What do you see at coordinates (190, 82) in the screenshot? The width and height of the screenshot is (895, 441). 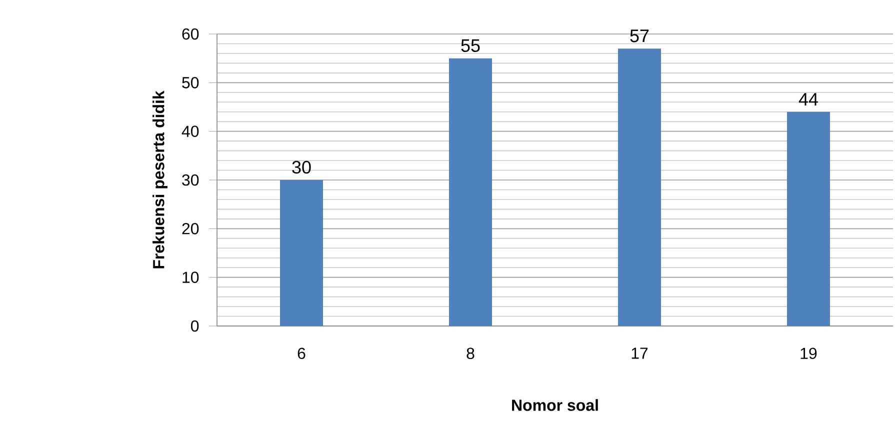 I see `y-tick-label: 50` at bounding box center [190, 82].